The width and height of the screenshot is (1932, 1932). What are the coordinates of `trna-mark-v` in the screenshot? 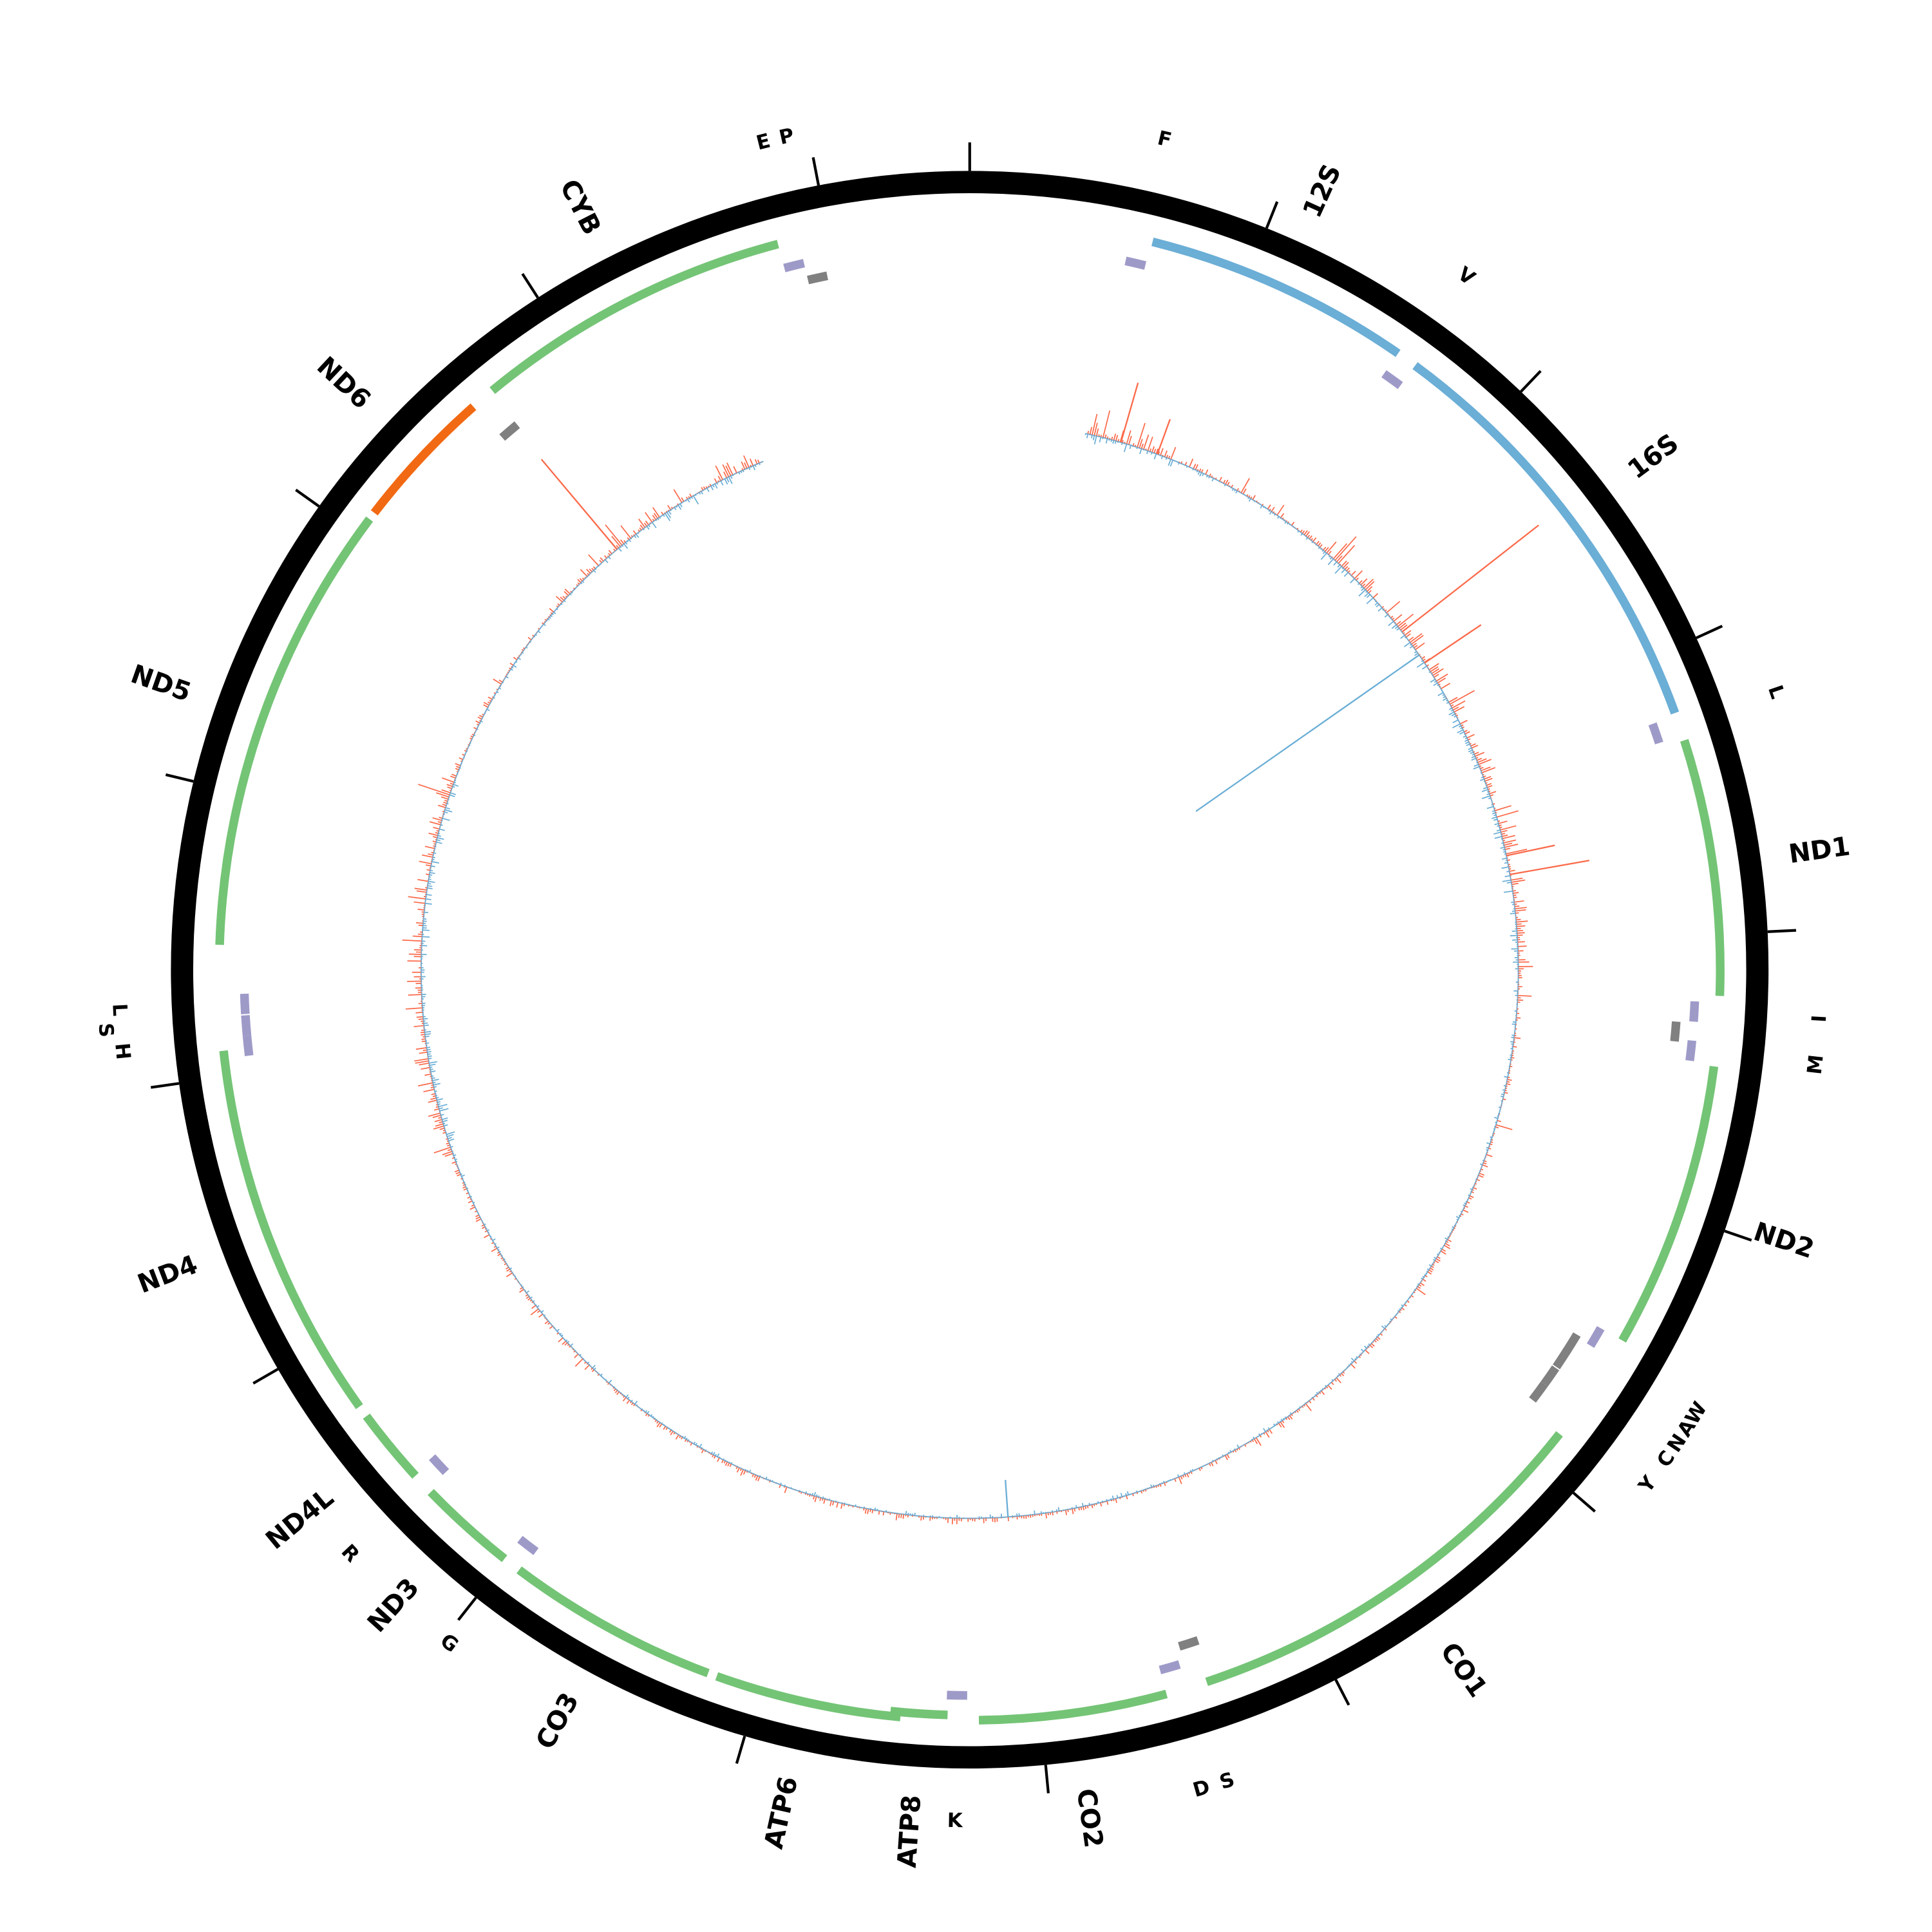 It's located at (1392, 380).